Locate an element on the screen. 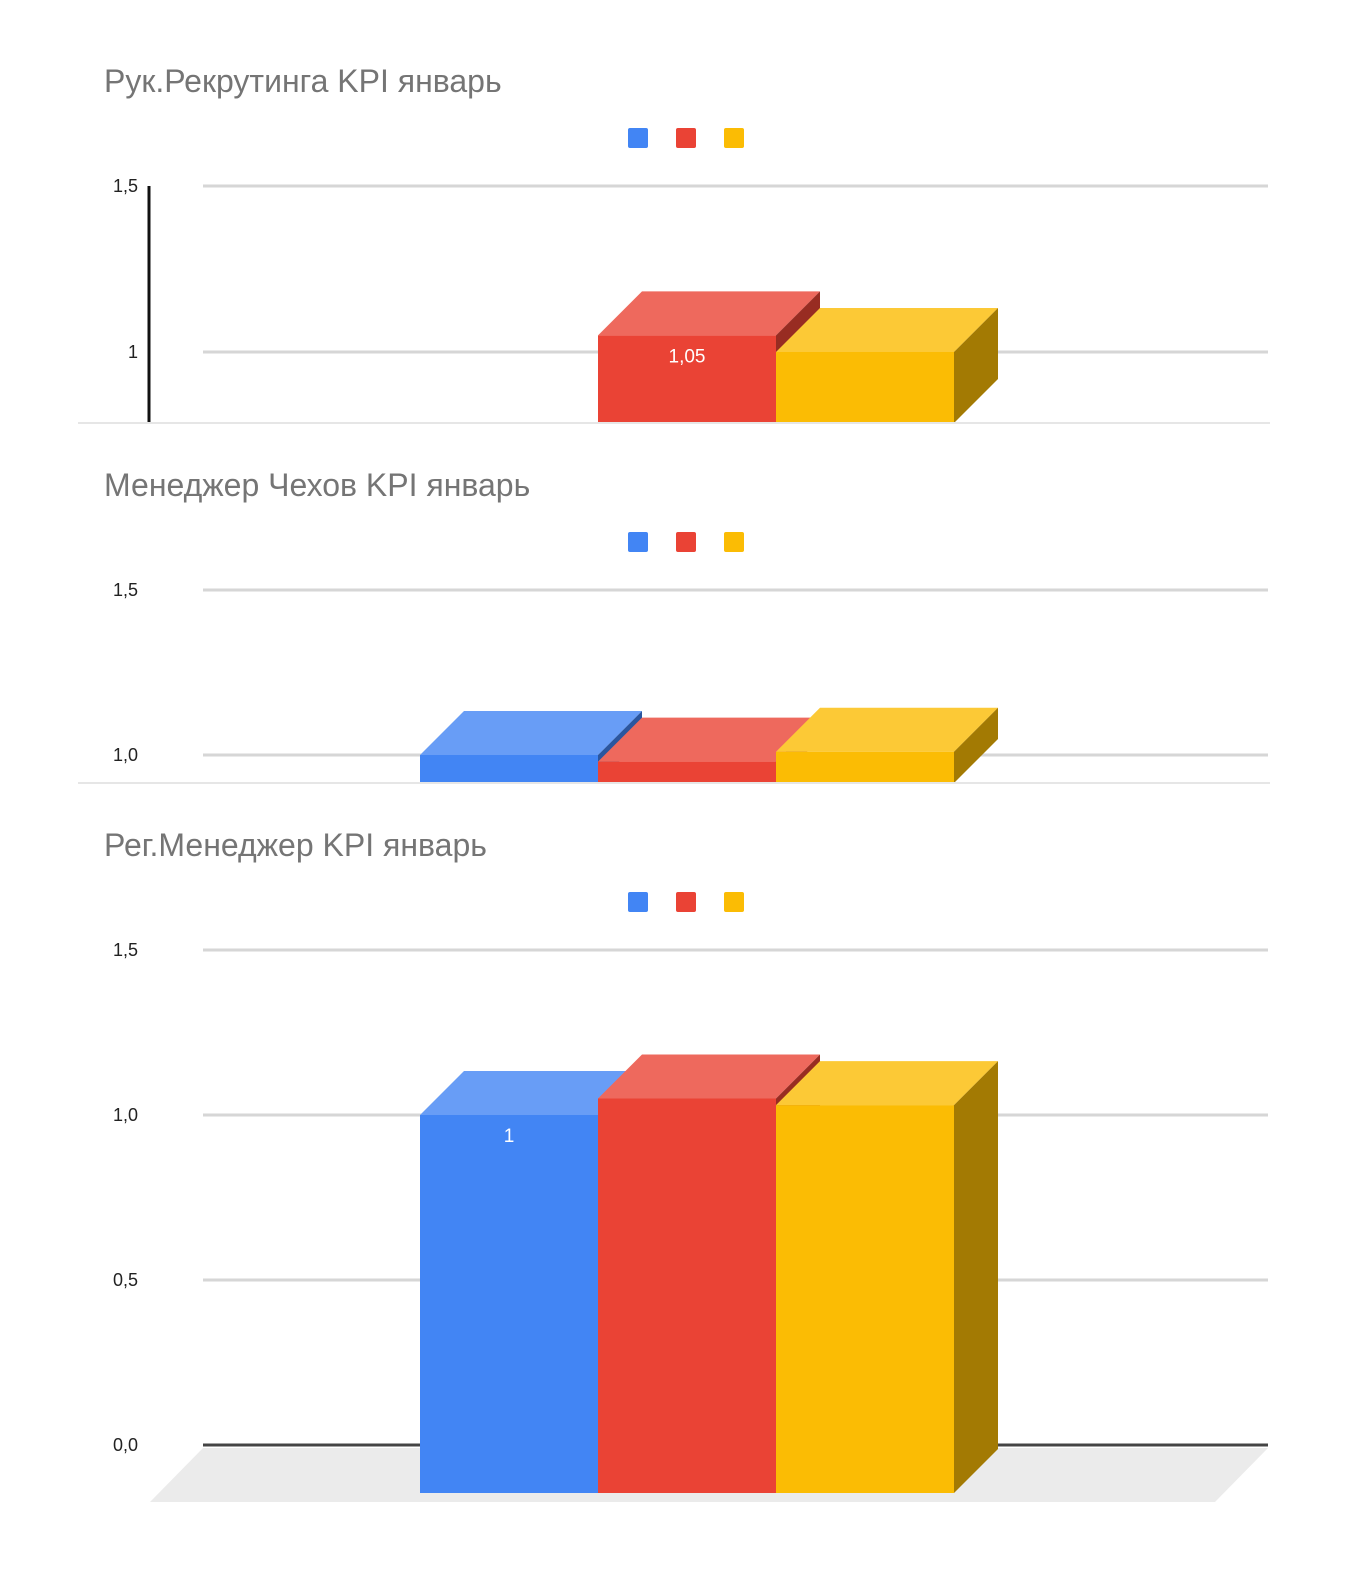  bars: 1 is located at coordinates (709, 1273).